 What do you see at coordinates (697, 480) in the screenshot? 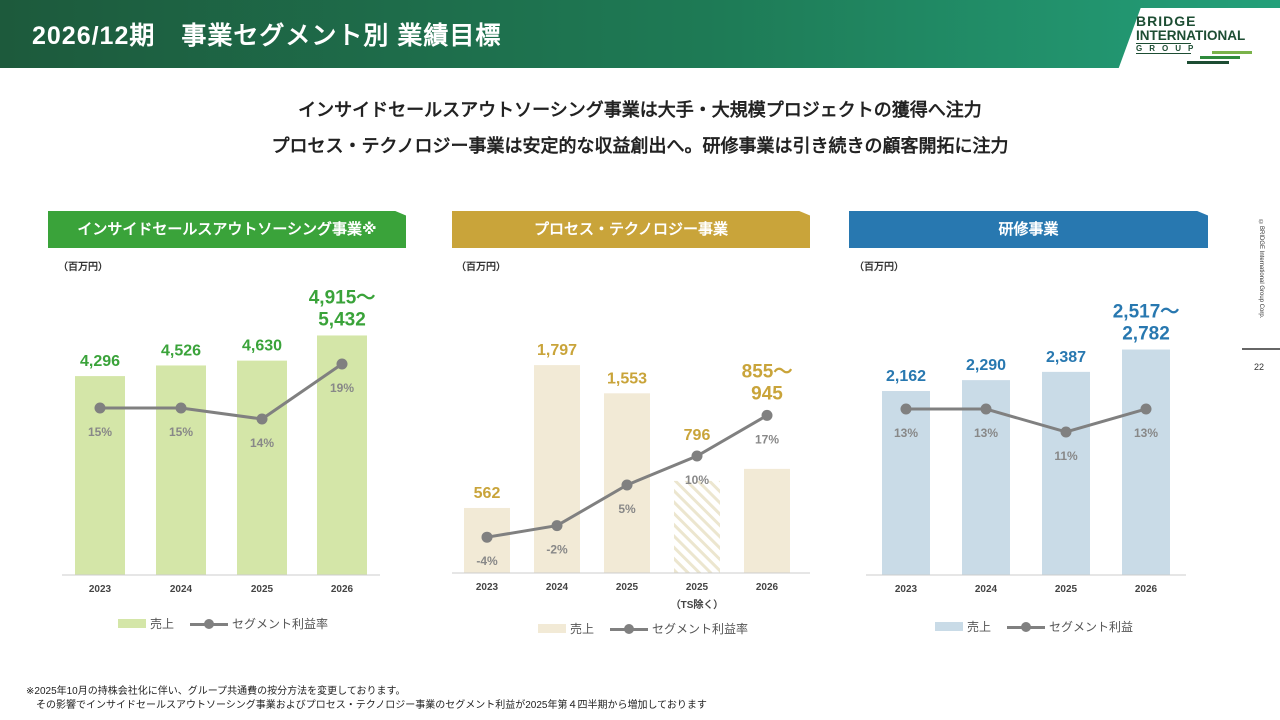
I see `margin-label: 10%` at bounding box center [697, 480].